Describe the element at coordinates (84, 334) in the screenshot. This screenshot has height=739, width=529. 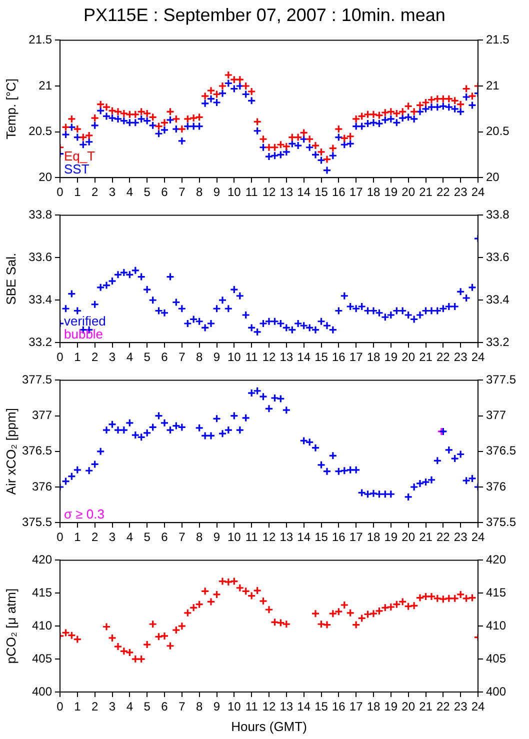
I see `legend-label: bubble` at that location.